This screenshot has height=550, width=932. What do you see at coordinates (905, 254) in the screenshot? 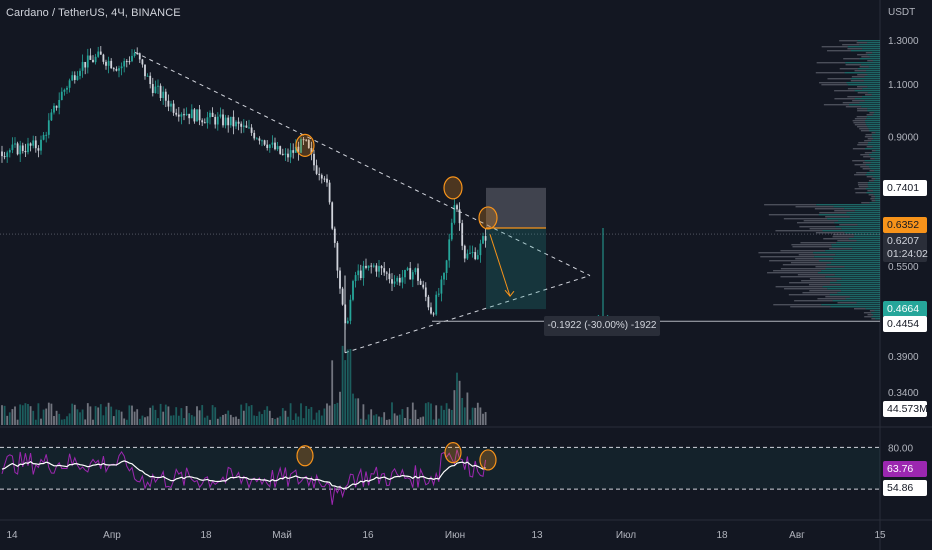
I see `price-tag-countdown: 01:24:02` at bounding box center [905, 254].